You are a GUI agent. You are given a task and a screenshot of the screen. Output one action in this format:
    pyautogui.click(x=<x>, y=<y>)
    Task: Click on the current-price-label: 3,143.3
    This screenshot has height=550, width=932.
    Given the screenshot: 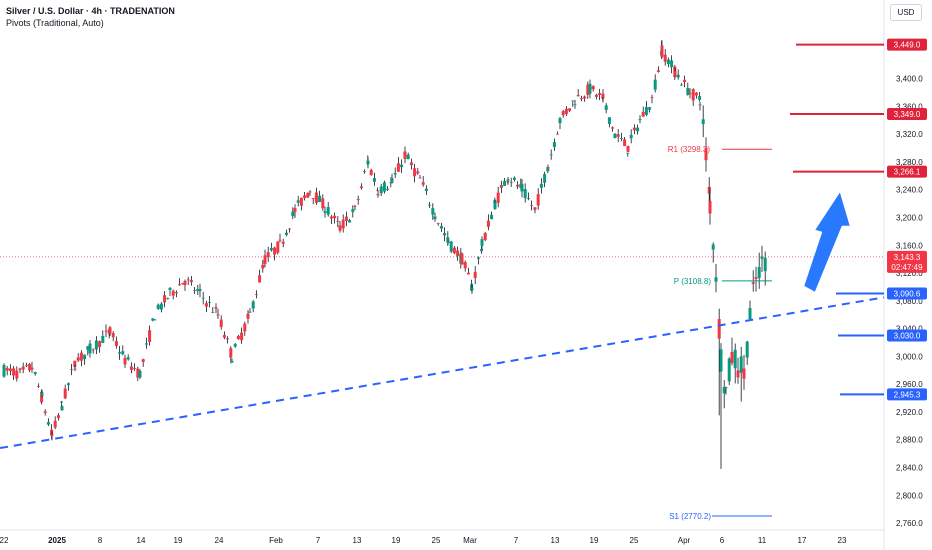 What is the action you would take?
    pyautogui.click(x=907, y=257)
    